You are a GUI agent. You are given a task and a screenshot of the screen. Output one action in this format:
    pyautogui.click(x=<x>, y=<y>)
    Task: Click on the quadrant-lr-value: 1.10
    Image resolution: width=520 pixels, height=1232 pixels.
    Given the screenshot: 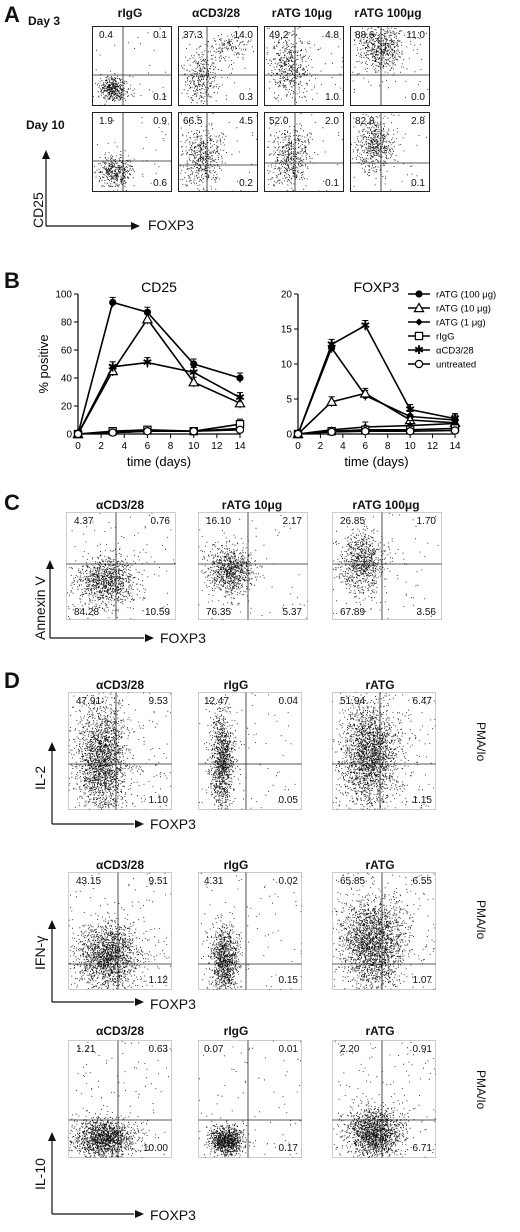 What is the action you would take?
    pyautogui.click(x=158, y=800)
    